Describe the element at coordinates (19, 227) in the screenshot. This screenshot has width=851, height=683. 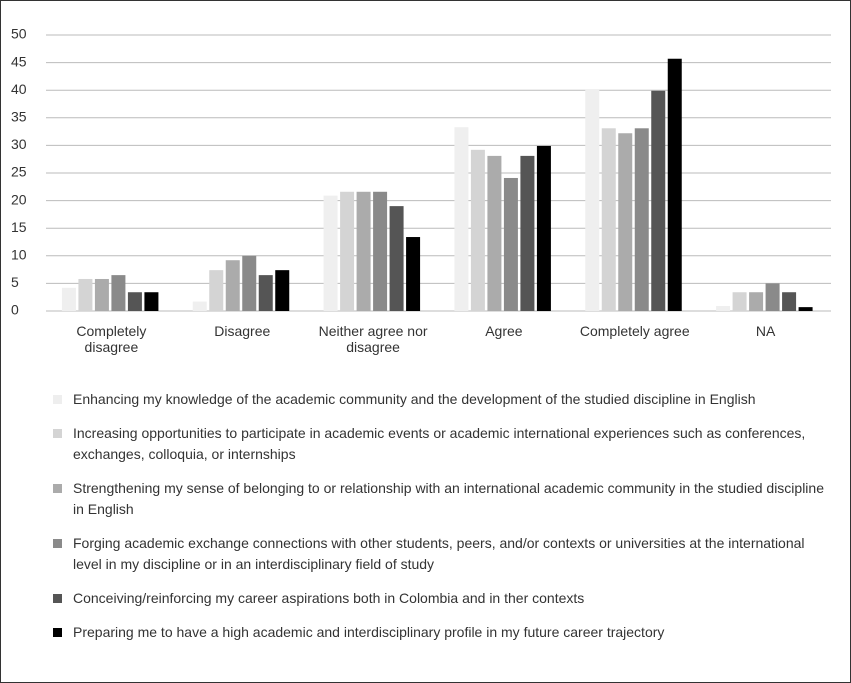
I see `y-tick-label: 15` at that location.